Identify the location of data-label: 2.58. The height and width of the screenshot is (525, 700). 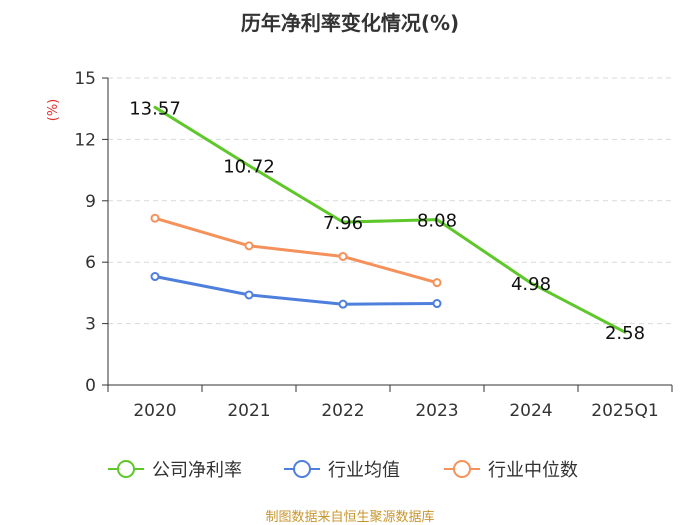
(625, 333).